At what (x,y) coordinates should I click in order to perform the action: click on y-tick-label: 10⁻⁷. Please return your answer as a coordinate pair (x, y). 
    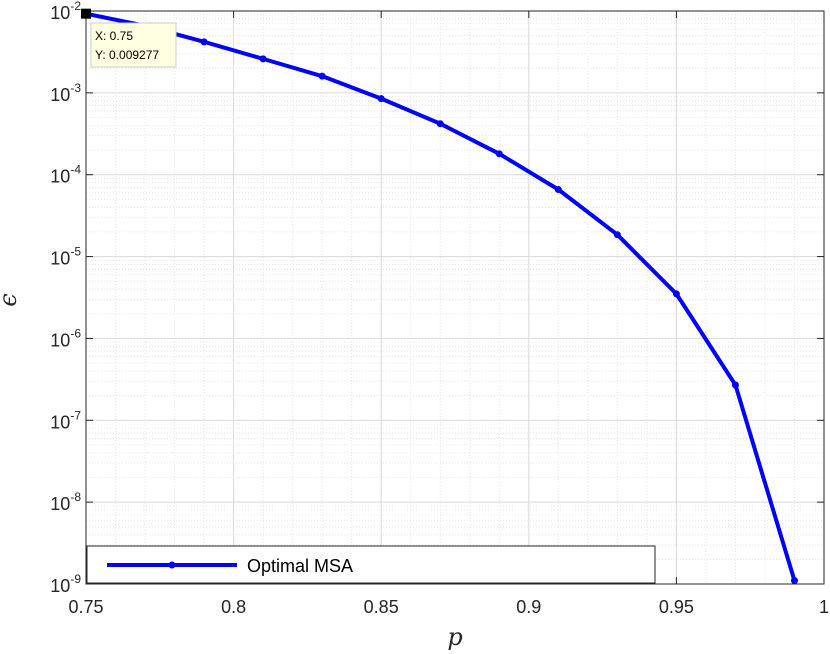
    Looking at the image, I should click on (65, 420).